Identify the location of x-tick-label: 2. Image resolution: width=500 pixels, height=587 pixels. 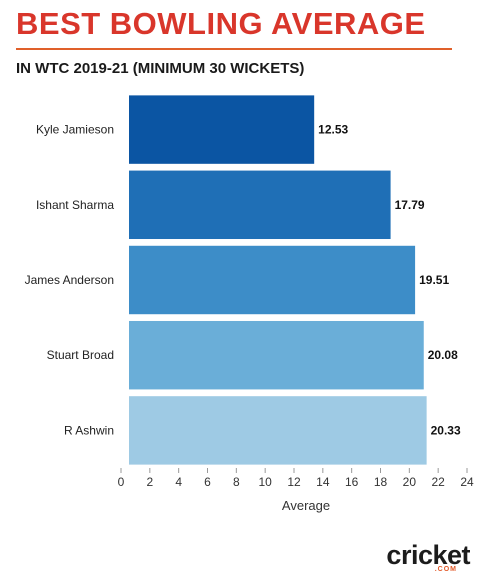
(149, 482).